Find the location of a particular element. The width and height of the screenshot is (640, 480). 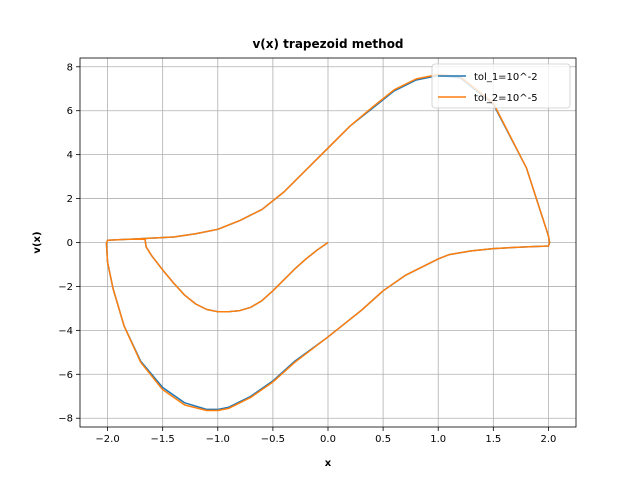

legend: tol_1=10^-2 tol_2=10^-5 is located at coordinates (501, 86).